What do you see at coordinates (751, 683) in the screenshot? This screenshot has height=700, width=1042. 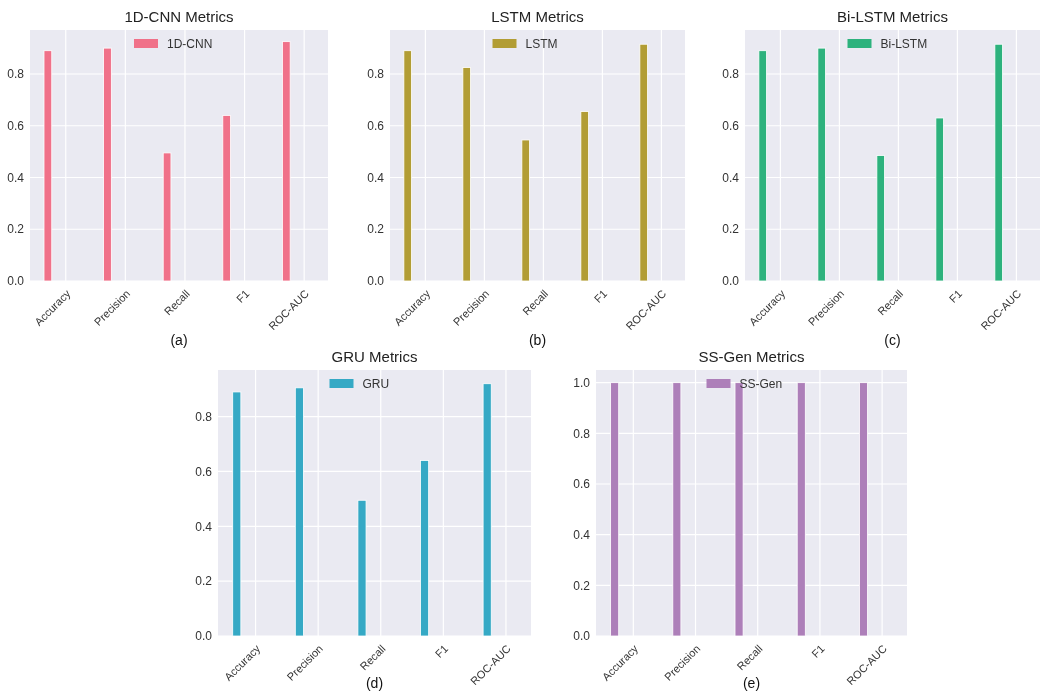 I see `text: (e)` at bounding box center [751, 683].